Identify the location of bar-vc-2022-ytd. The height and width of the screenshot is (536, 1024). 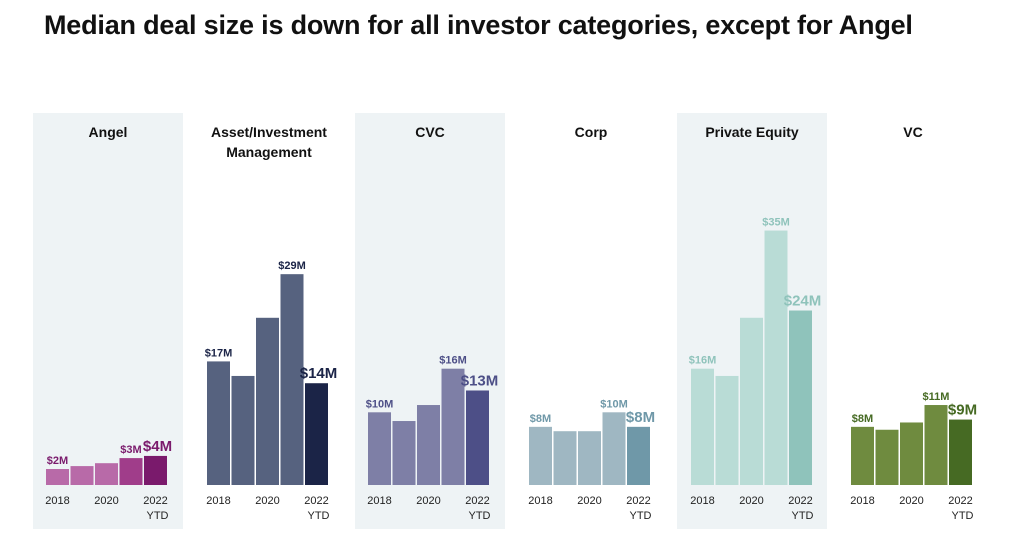
(960, 452).